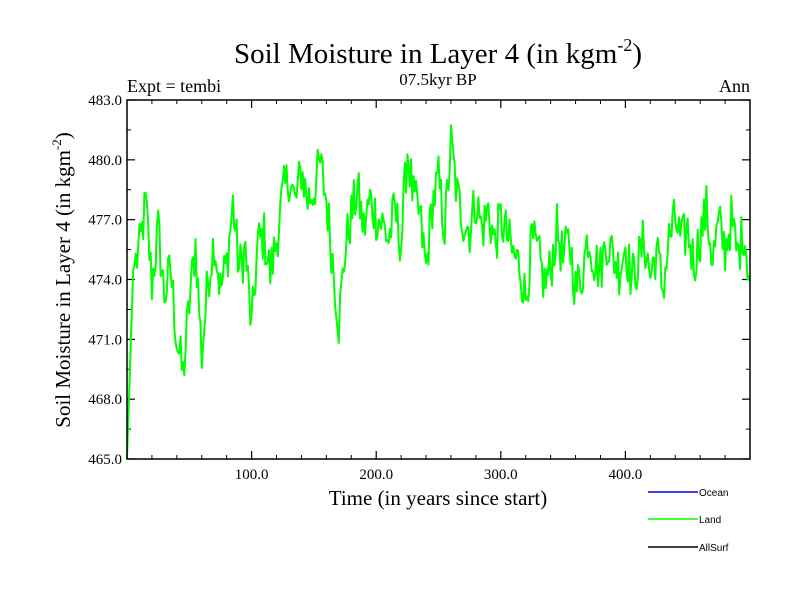  I want to click on chart-title: Soil Moisture in Layer 4 (in kgm-2), so click(438, 52).